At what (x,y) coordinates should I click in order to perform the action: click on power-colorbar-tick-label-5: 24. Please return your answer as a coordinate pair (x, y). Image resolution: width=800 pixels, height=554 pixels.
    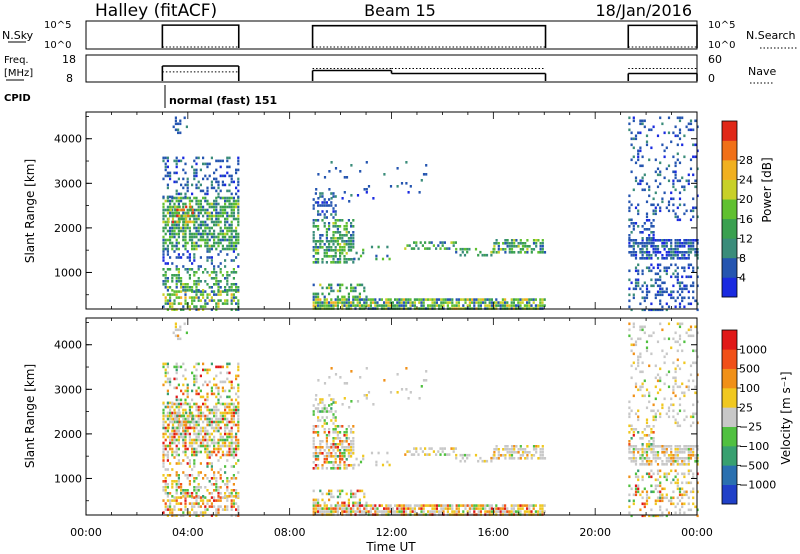
    Looking at the image, I should click on (746, 180).